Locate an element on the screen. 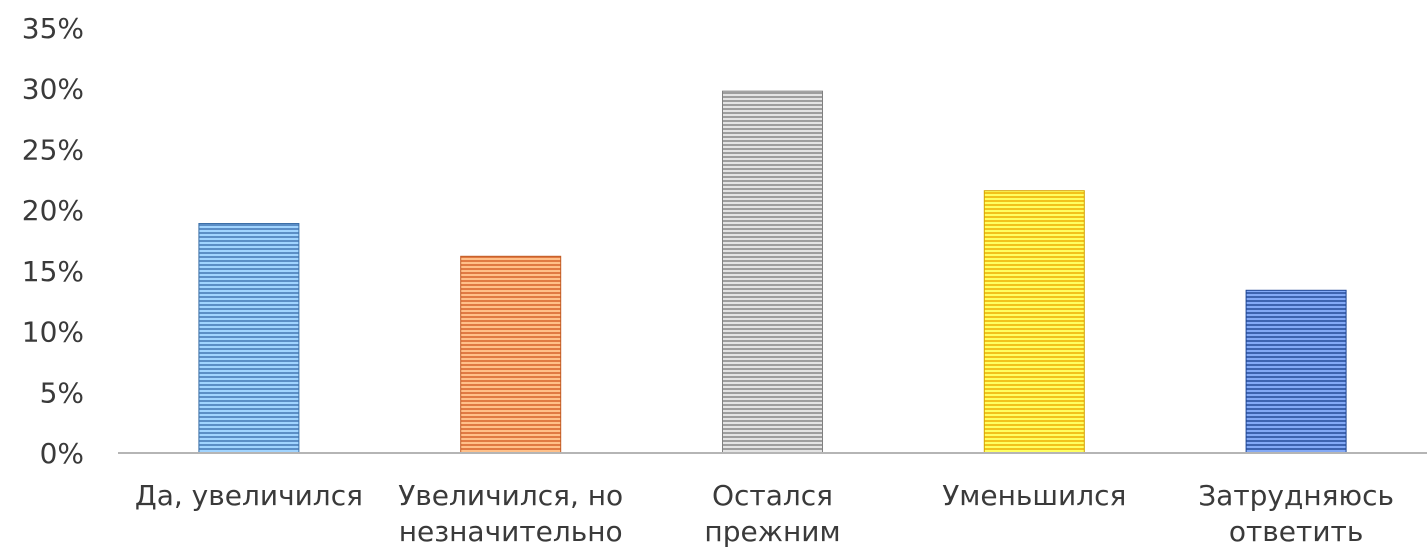  x-tick-label: Увеличился, но незначительно is located at coordinates (510, 513).